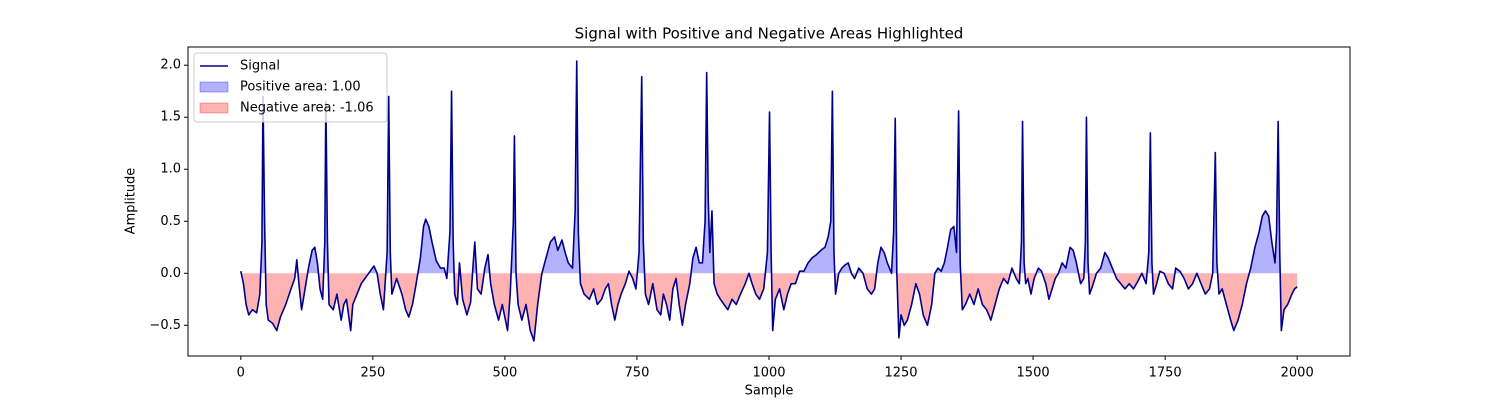 The image size is (1500, 400). What do you see at coordinates (165, 325) in the screenshot?
I see `y-tick-label: −0.5` at bounding box center [165, 325].